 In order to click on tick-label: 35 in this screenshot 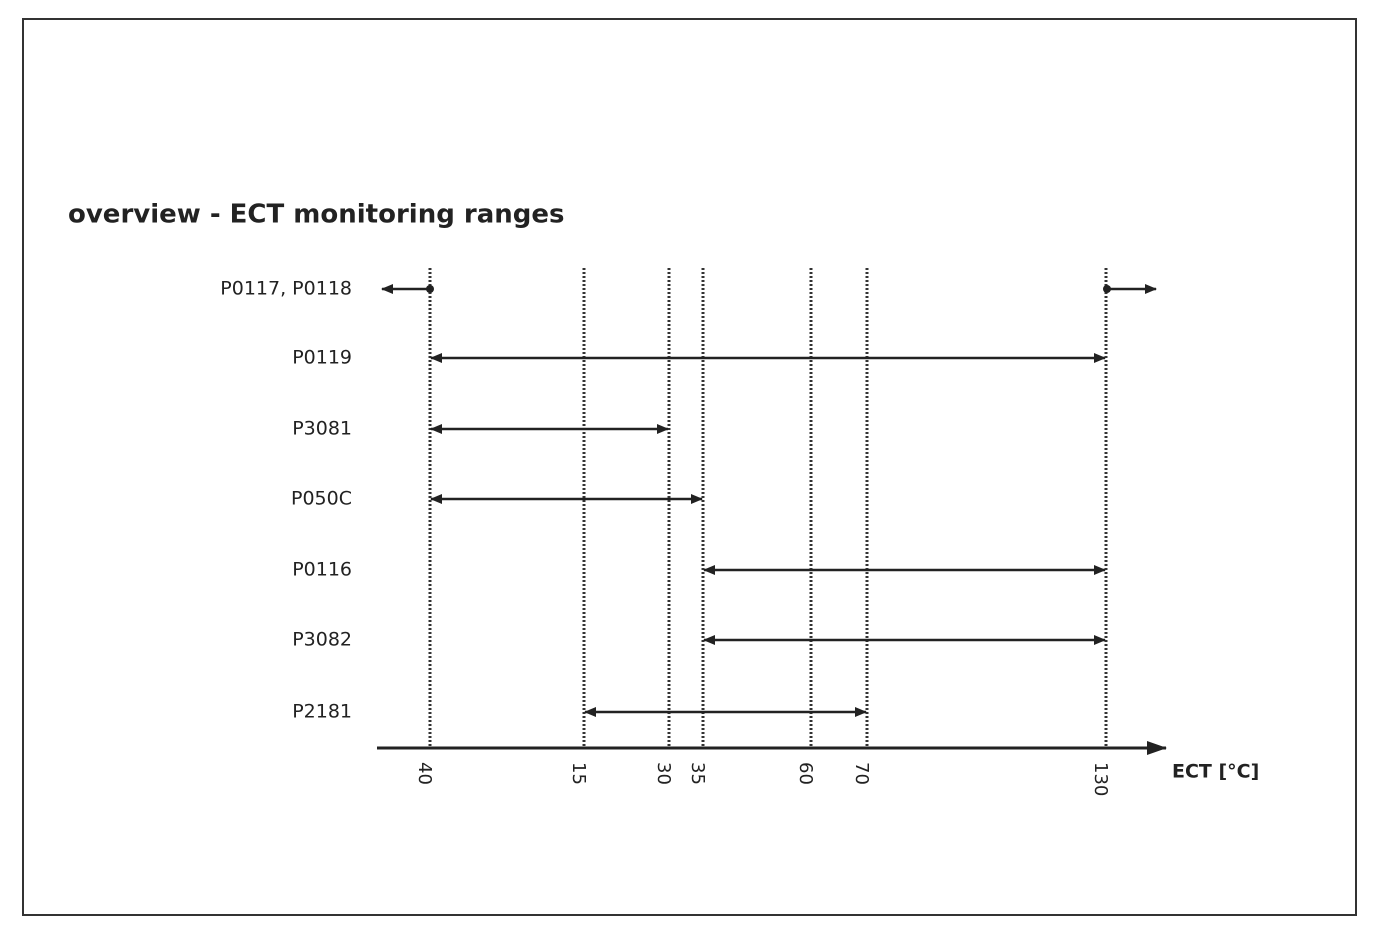, I will do `click(697, 773)`.